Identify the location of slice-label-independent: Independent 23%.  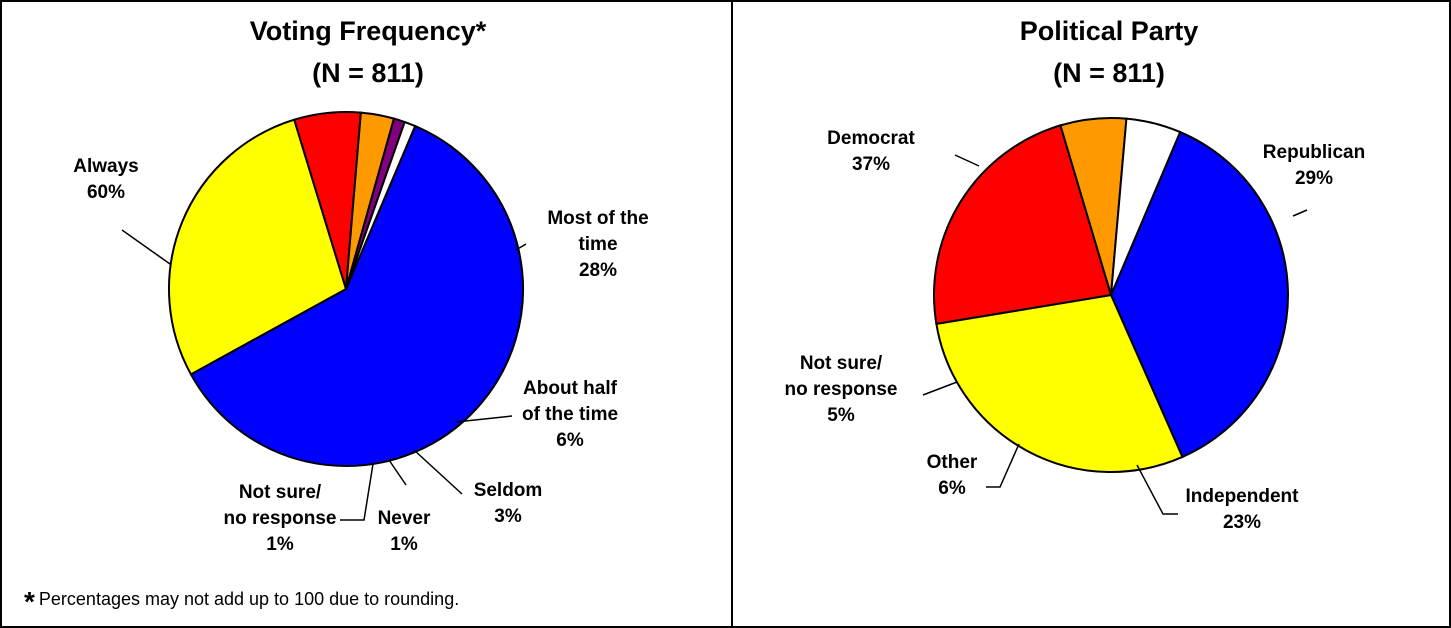
(1243, 509).